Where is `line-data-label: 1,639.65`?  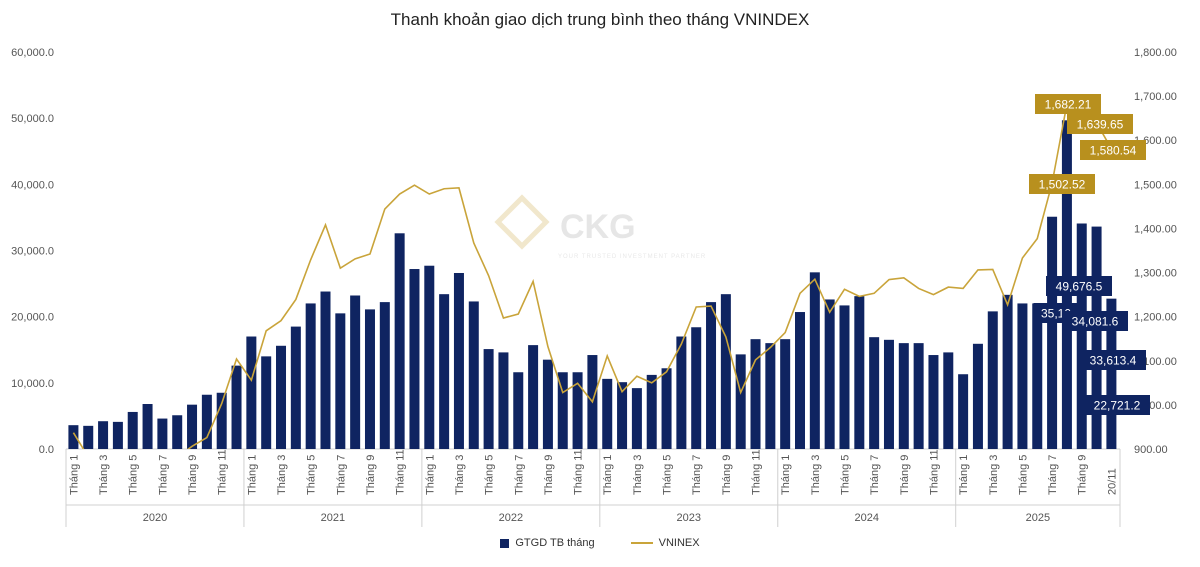 line-data-label: 1,639.65 is located at coordinates (1100, 125).